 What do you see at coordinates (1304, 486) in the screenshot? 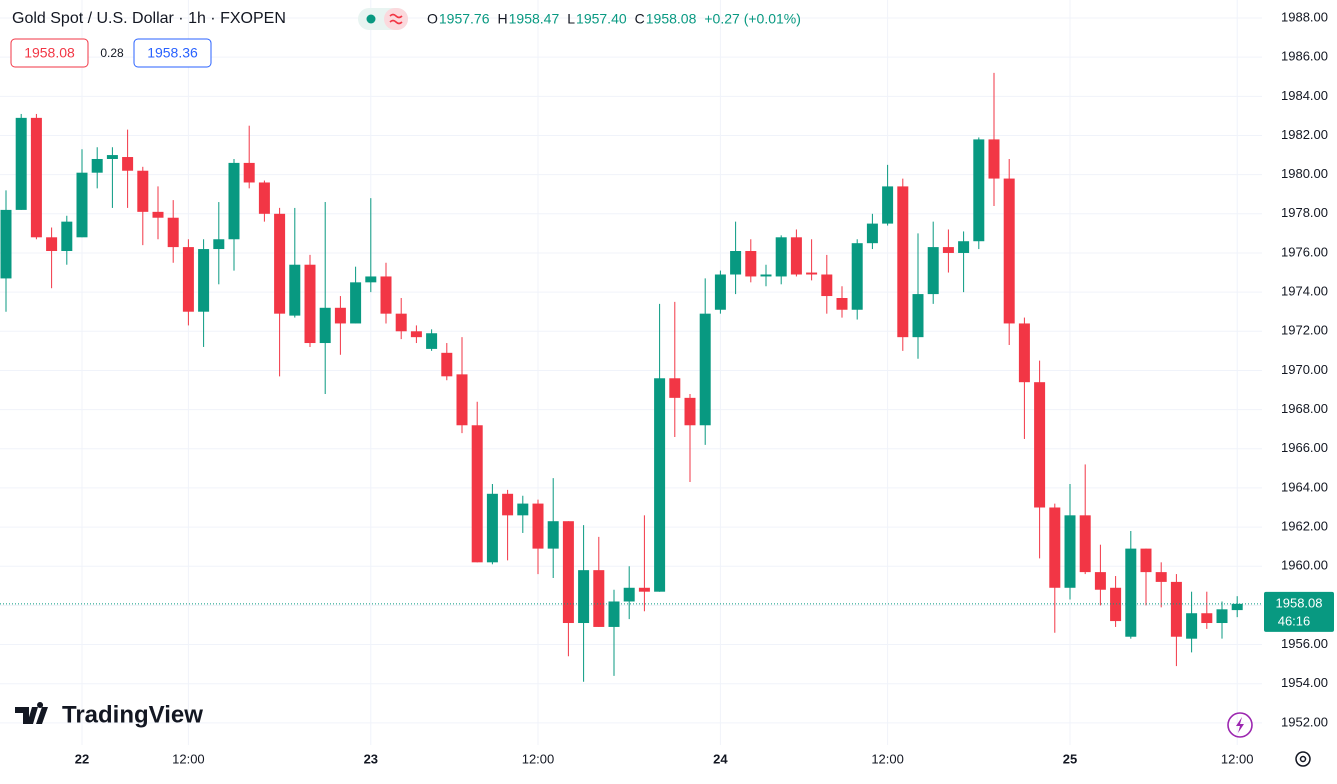
I see `y-tick-label: 1964.00` at bounding box center [1304, 486].